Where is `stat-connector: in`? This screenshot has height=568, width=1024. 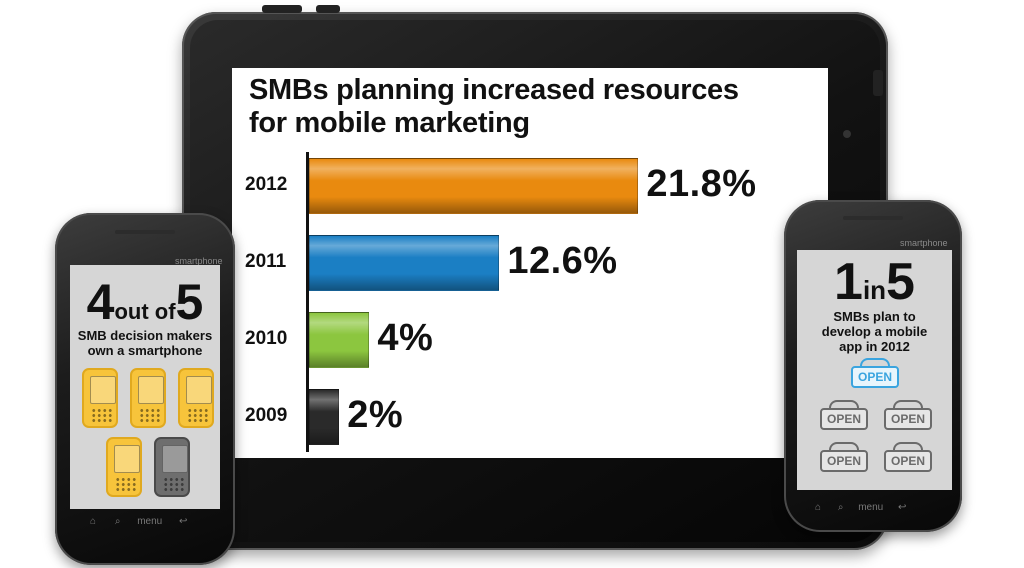 stat-connector: in is located at coordinates (874, 290).